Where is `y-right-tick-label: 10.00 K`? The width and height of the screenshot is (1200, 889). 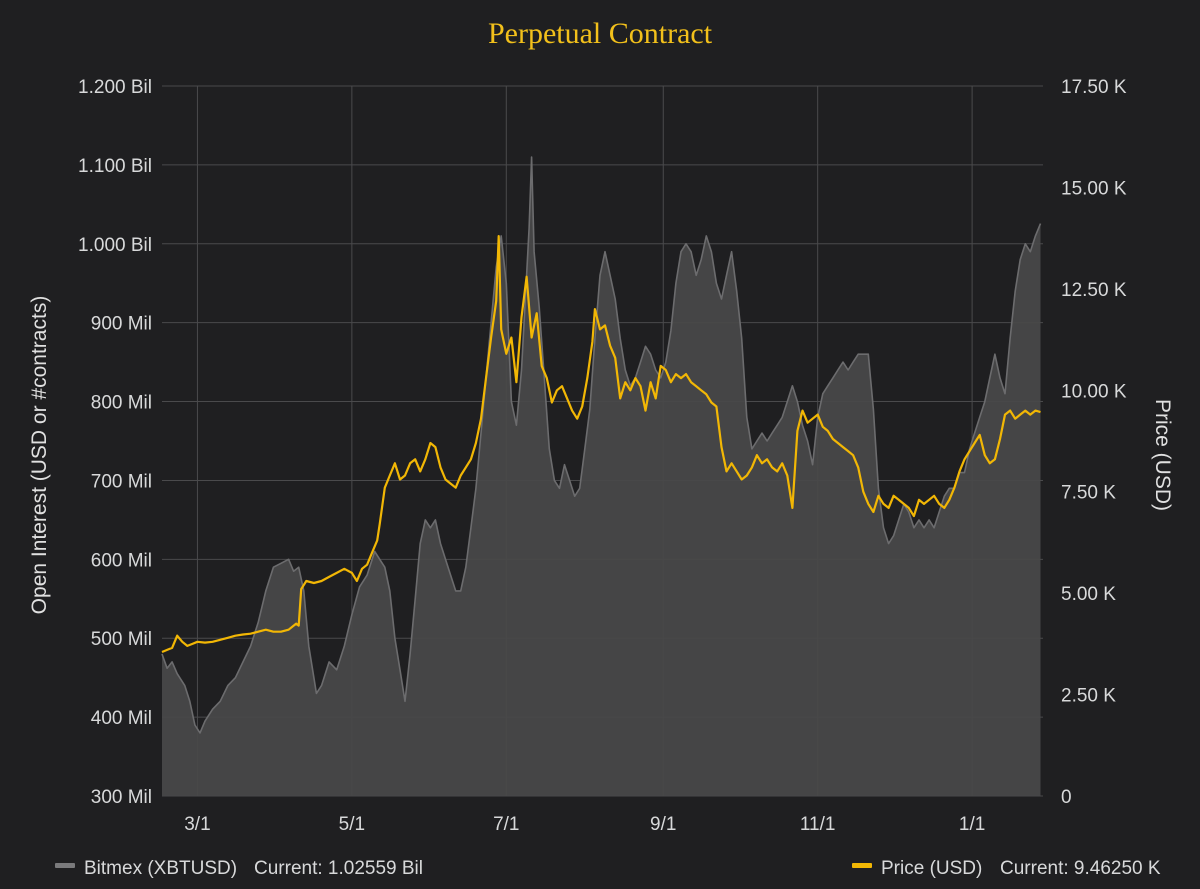
y-right-tick-label: 10.00 K is located at coordinates (1094, 391).